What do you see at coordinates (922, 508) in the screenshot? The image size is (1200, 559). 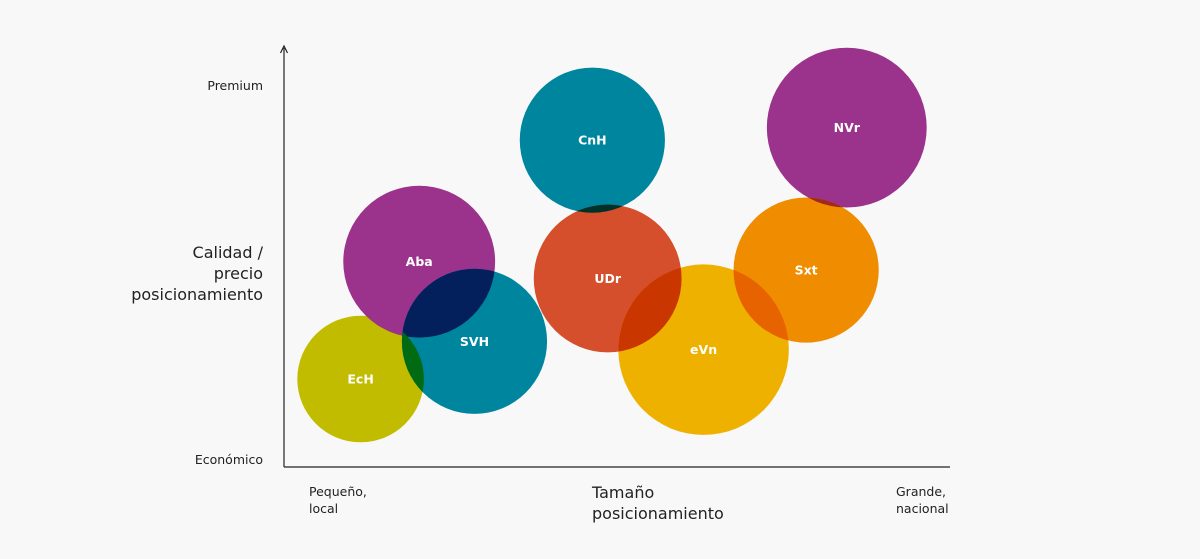 I see `x-tick-right-line-2: nacional` at bounding box center [922, 508].